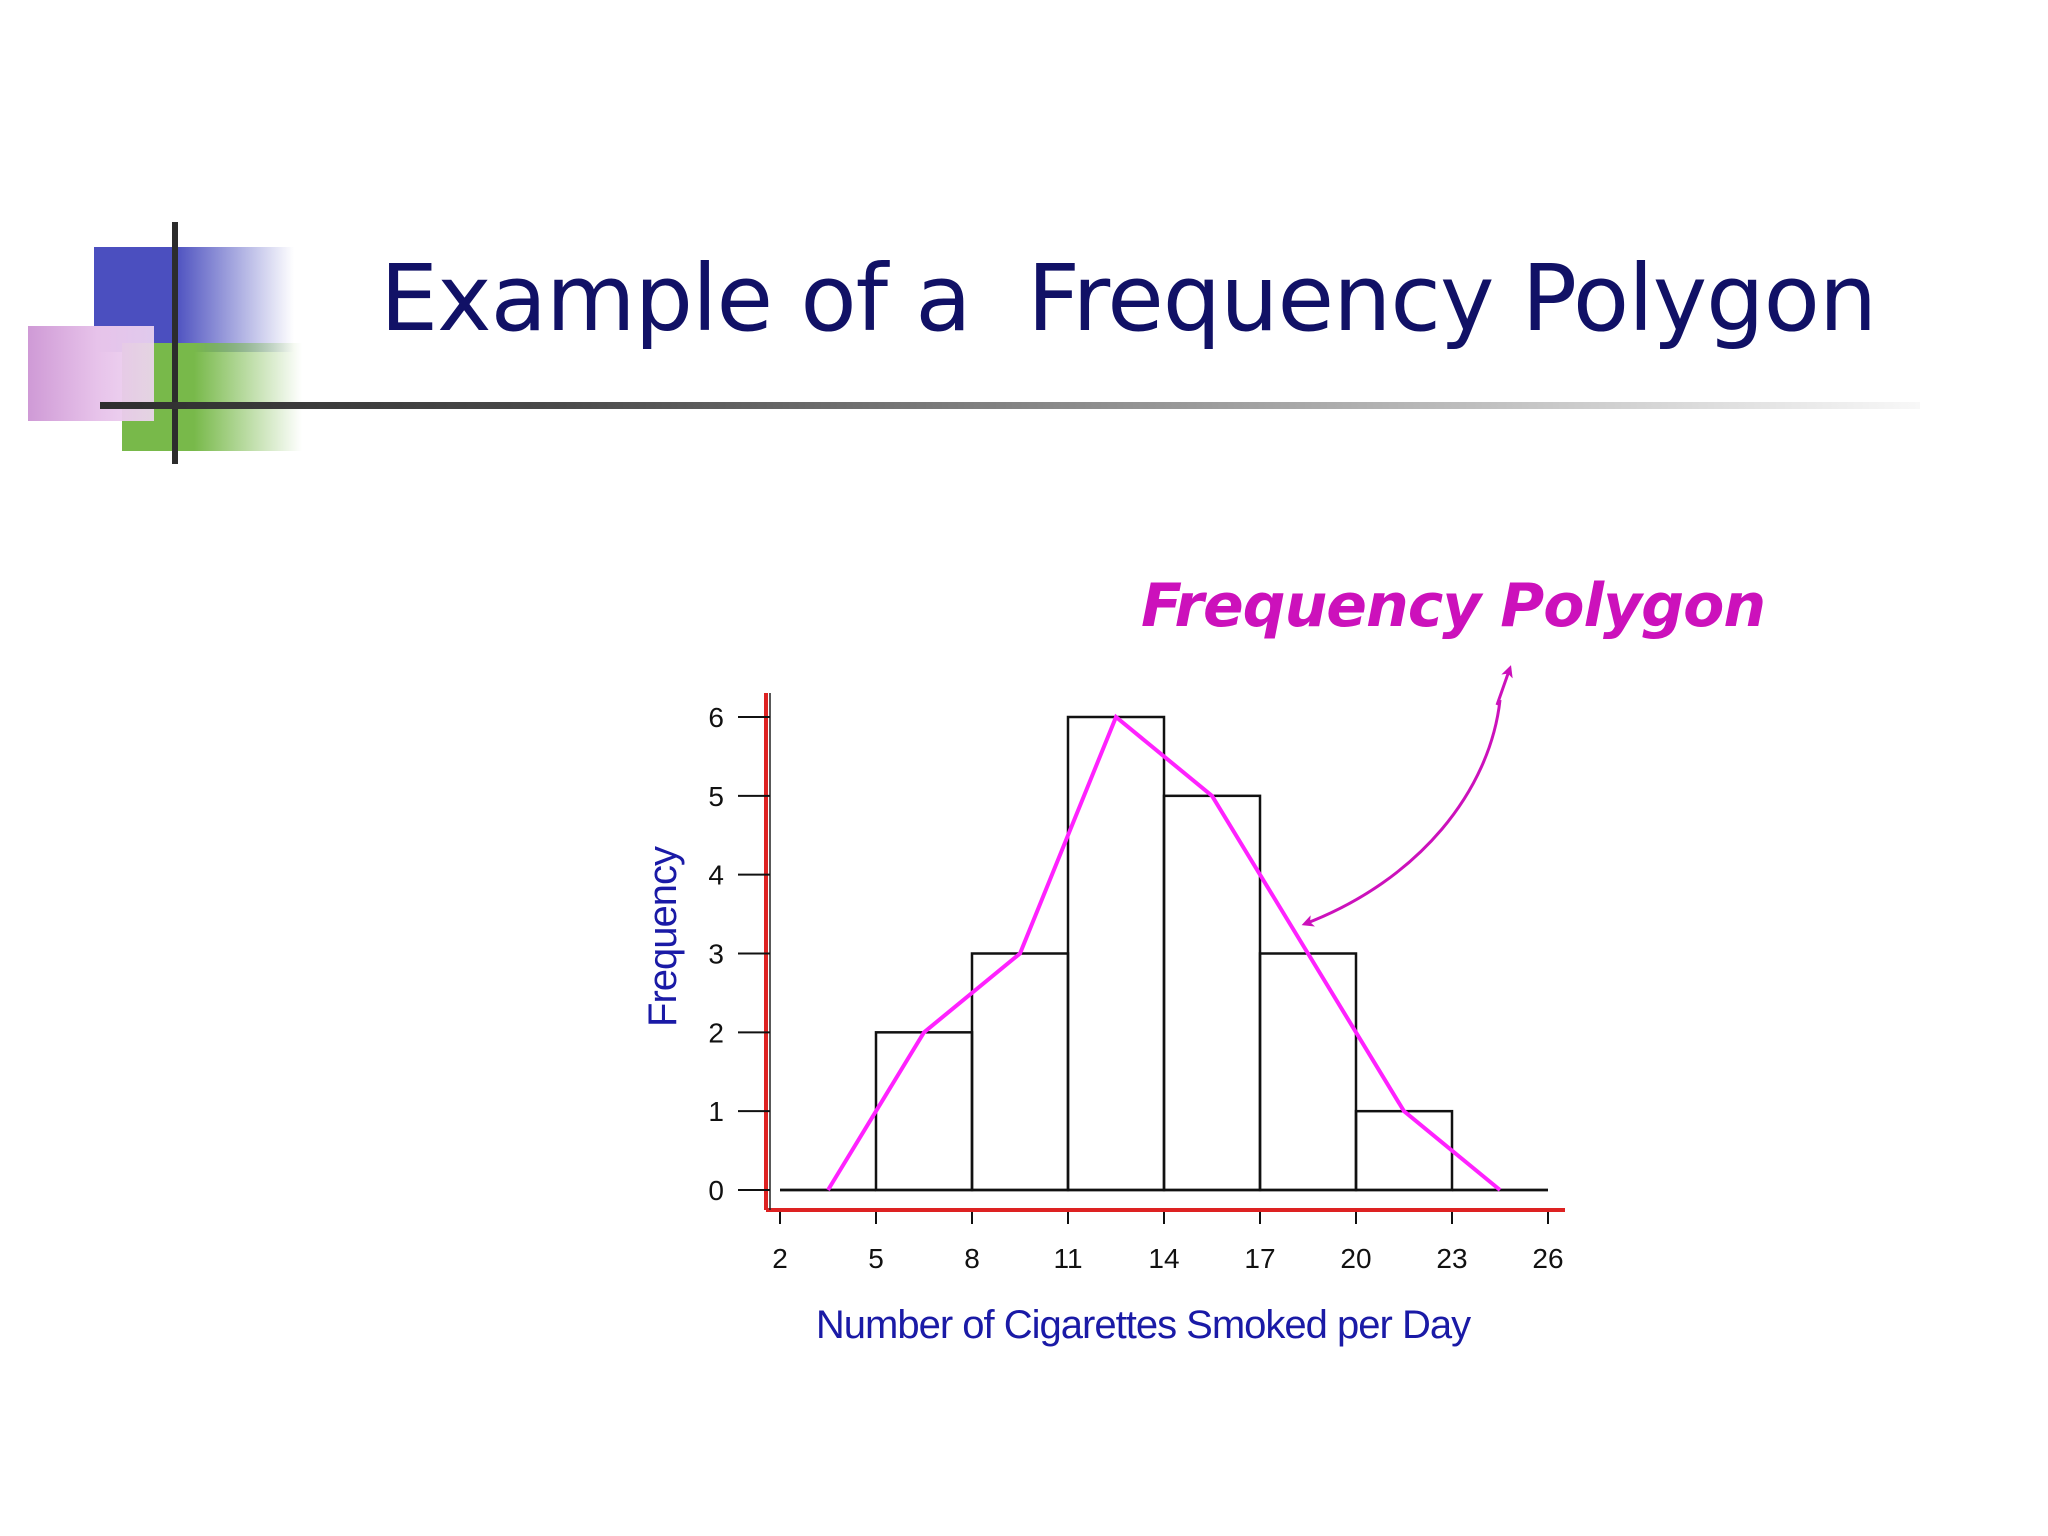 Image resolution: width=2048 pixels, height=1536 pixels. I want to click on y-tick-label: 6, so click(716, 717).